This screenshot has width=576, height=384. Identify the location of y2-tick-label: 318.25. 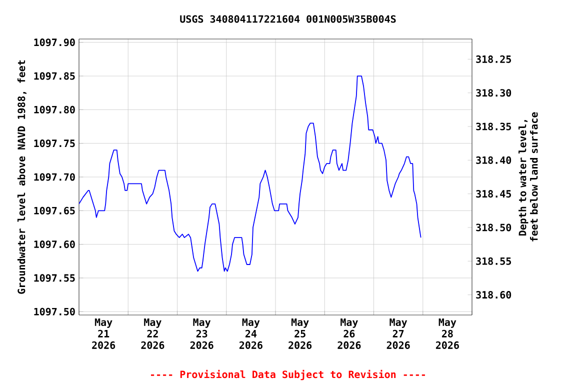
(493, 59).